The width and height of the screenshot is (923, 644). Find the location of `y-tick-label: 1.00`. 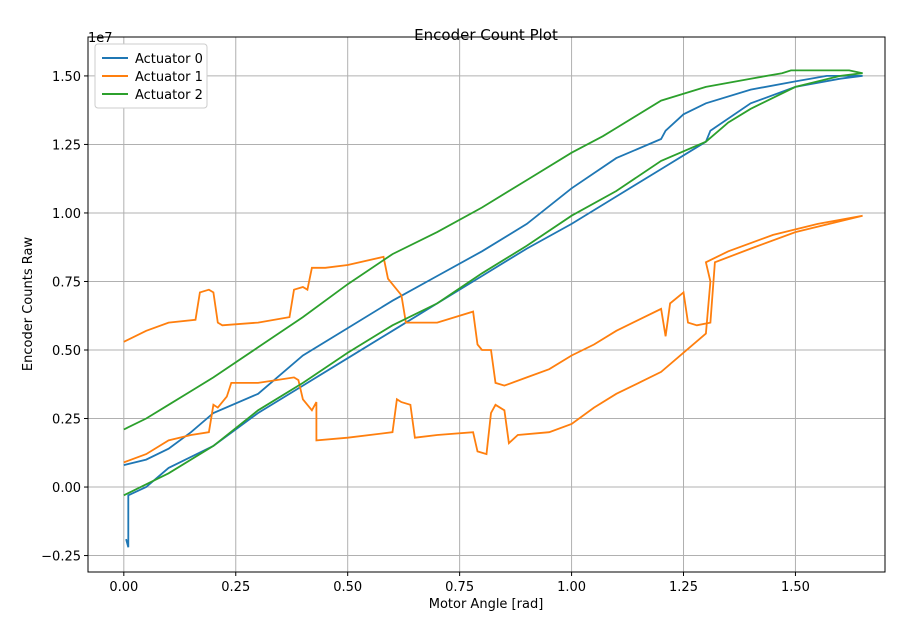

y-tick-label: 1.00 is located at coordinates (66, 214).